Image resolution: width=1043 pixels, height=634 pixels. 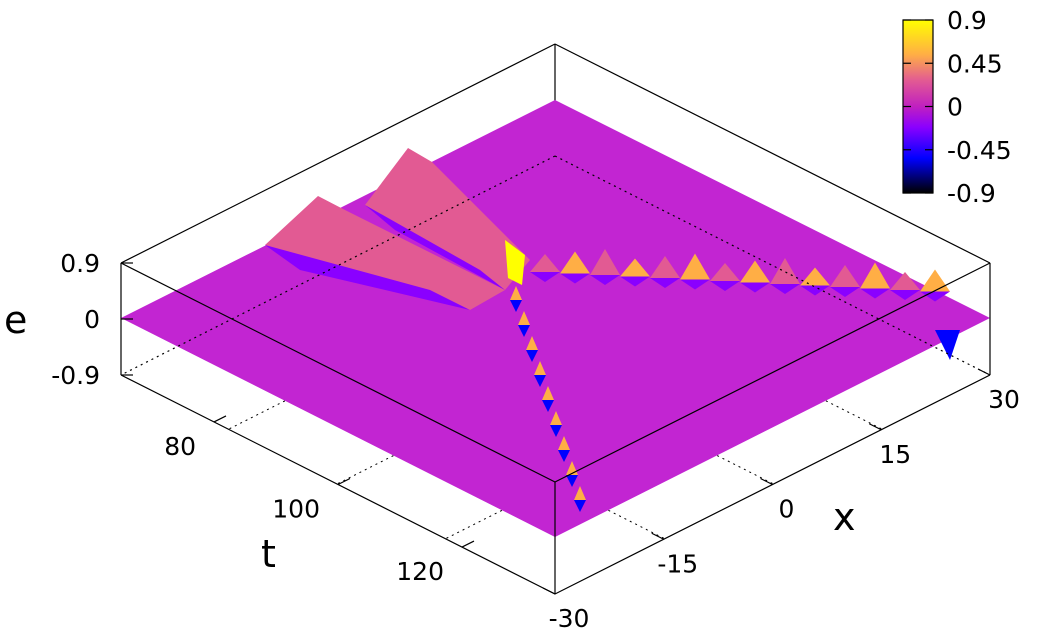 What do you see at coordinates (787, 509) in the screenshot?
I see `x-tick-label: 0` at bounding box center [787, 509].